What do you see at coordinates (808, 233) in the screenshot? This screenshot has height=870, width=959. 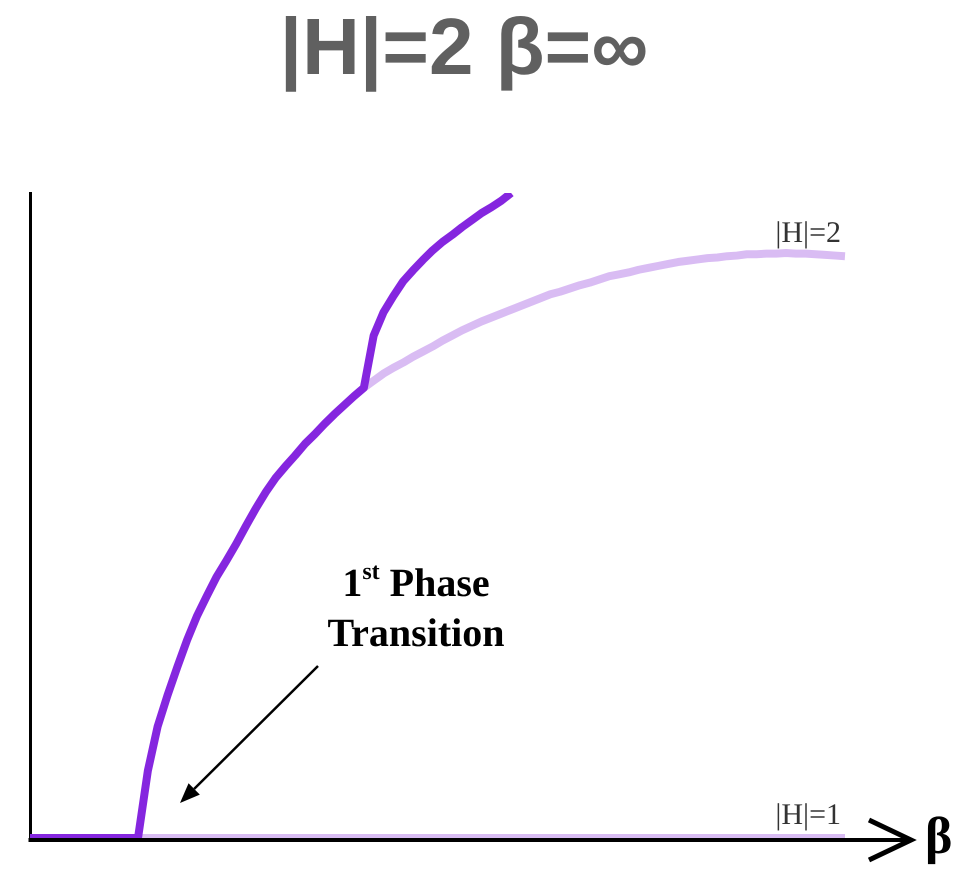 I see `series-label: |H|=2` at bounding box center [808, 233].